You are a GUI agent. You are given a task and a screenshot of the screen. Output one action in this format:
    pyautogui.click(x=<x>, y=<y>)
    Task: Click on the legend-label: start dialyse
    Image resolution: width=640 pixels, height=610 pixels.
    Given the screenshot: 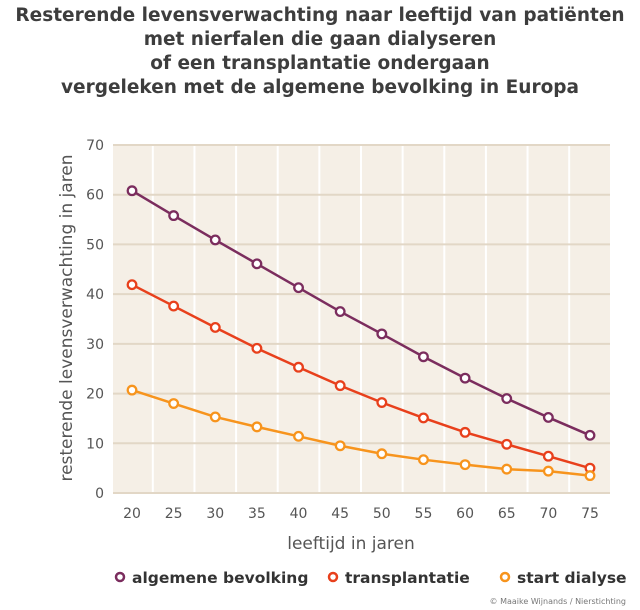 What is the action you would take?
    pyautogui.click(x=572, y=578)
    